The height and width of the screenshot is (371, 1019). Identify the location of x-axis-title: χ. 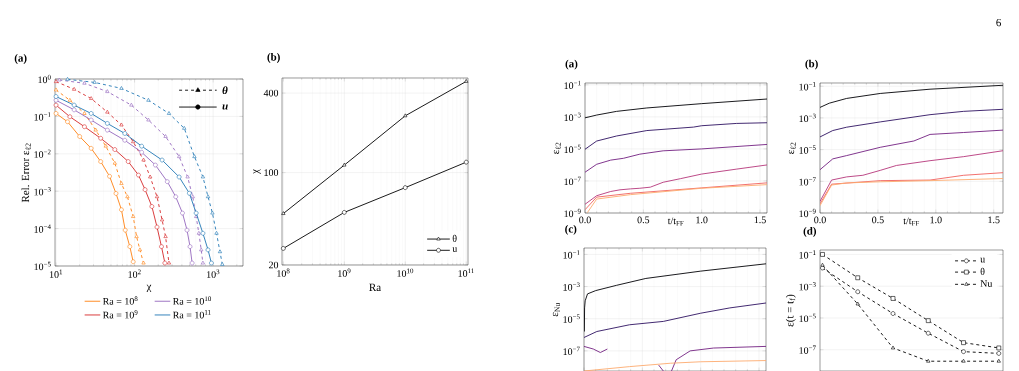
(149, 288).